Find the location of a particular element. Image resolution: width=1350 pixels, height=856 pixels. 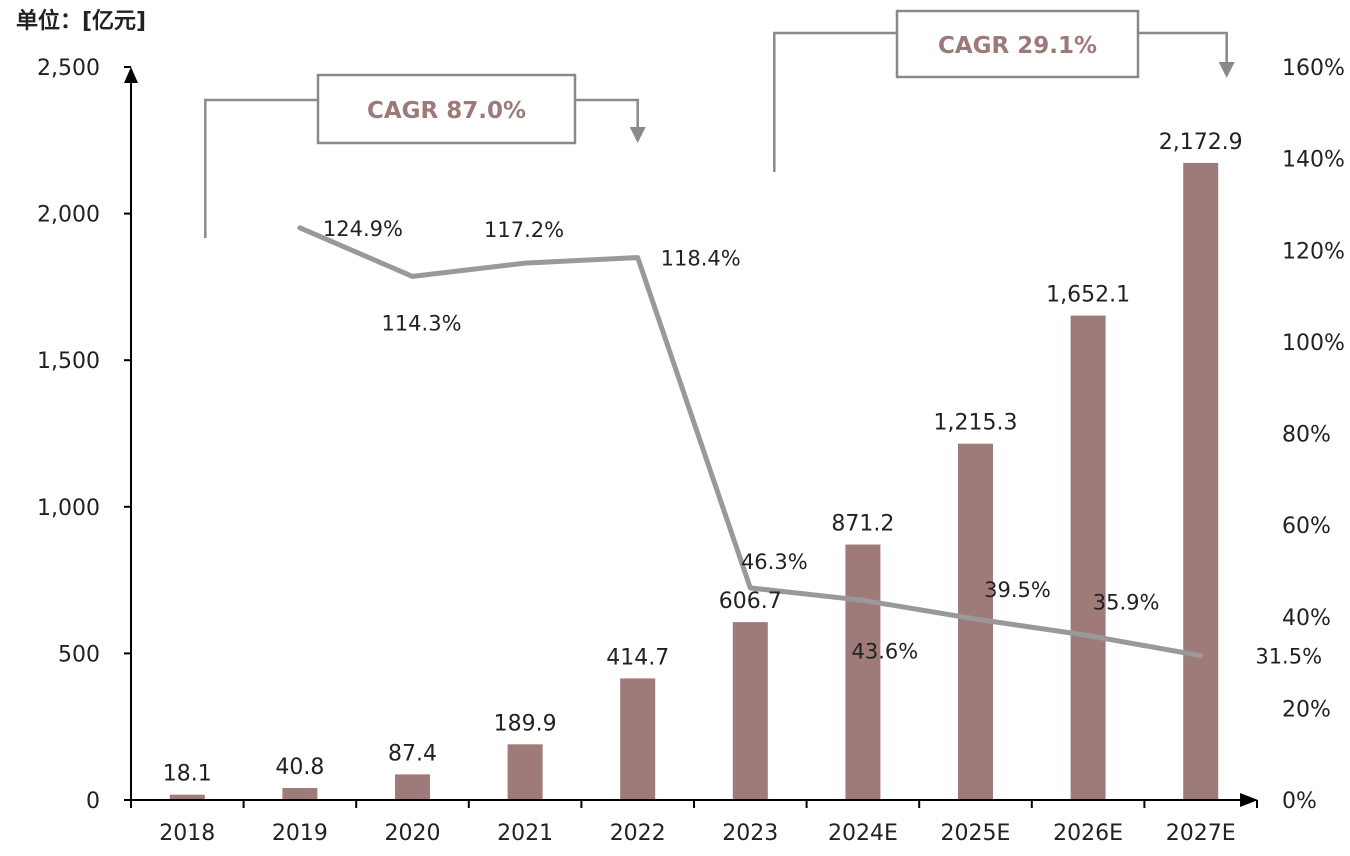

growth-label-2020: 114.3% is located at coordinates (421, 323).